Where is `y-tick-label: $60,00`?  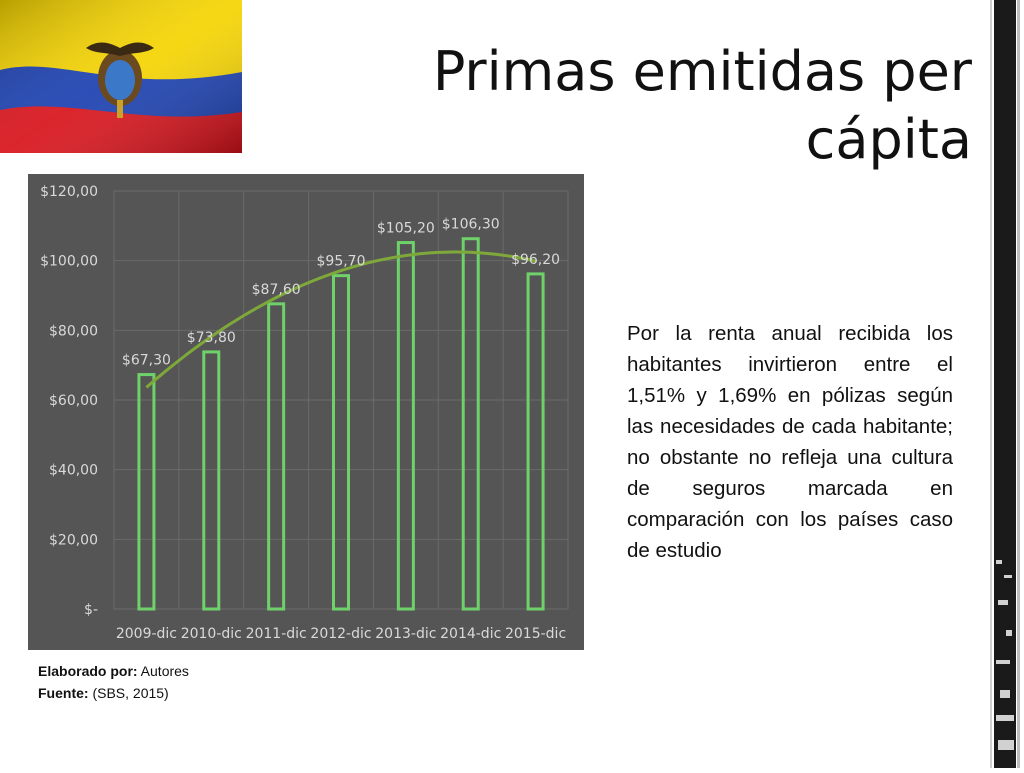 y-tick-label: $60,00 is located at coordinates (73, 401).